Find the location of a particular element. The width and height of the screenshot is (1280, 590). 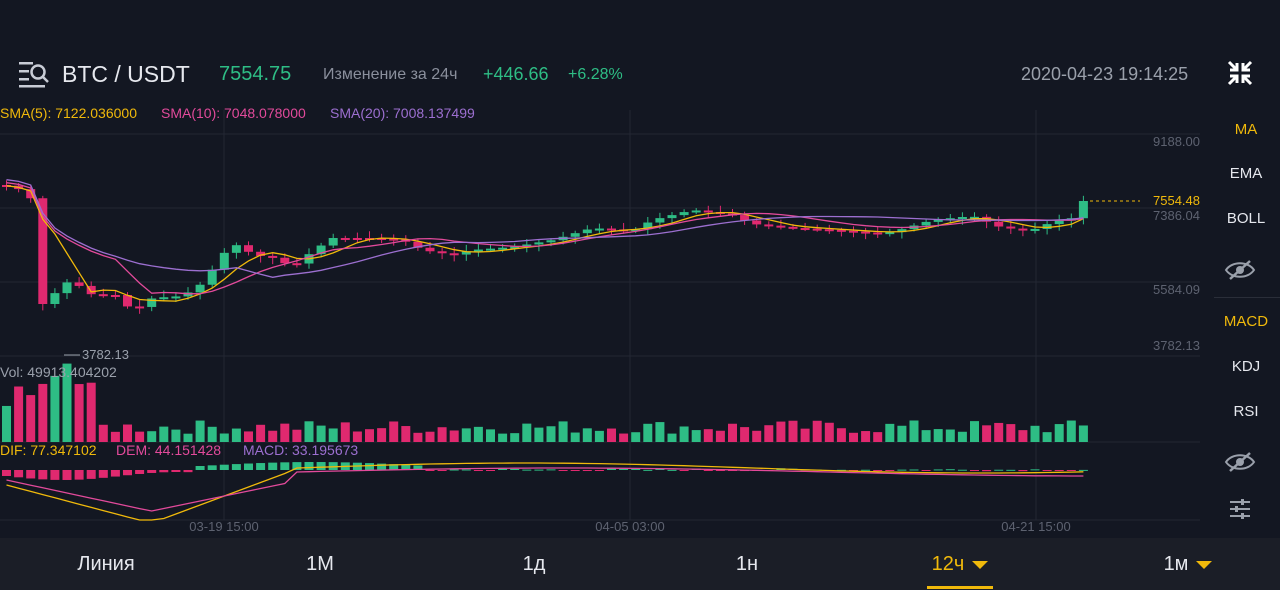

market-list-icon is located at coordinates (34, 74).